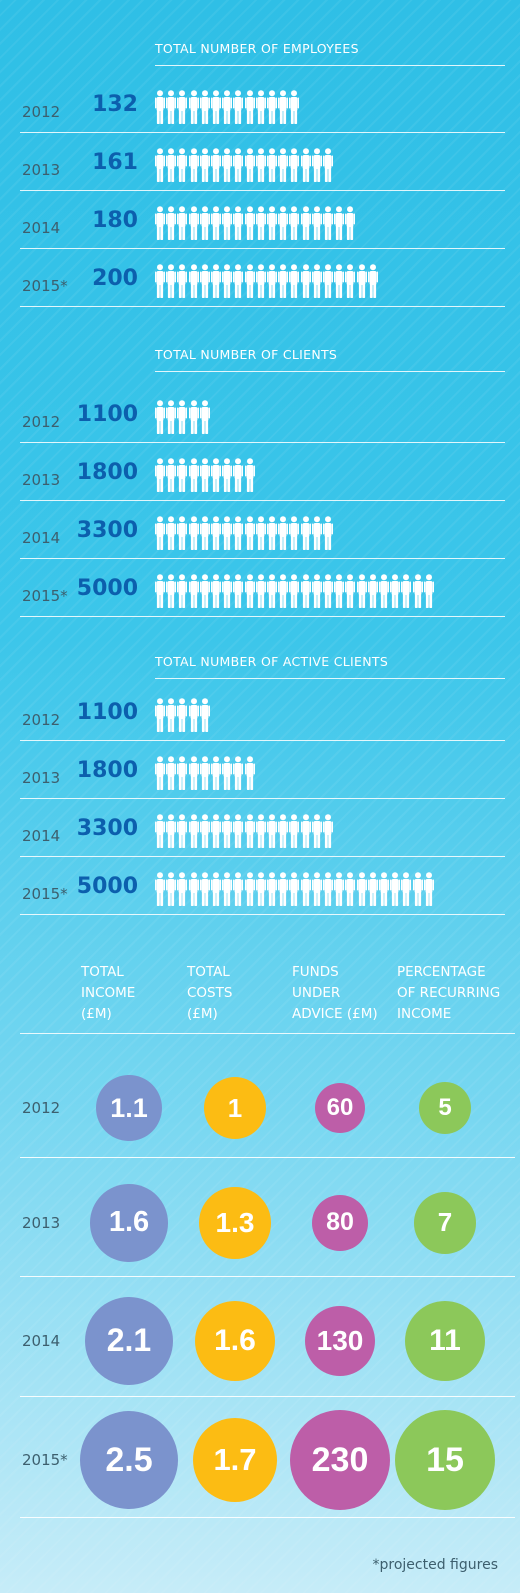 The width and height of the screenshot is (520, 1593). I want to click on value-label: 3300, so click(107, 828).